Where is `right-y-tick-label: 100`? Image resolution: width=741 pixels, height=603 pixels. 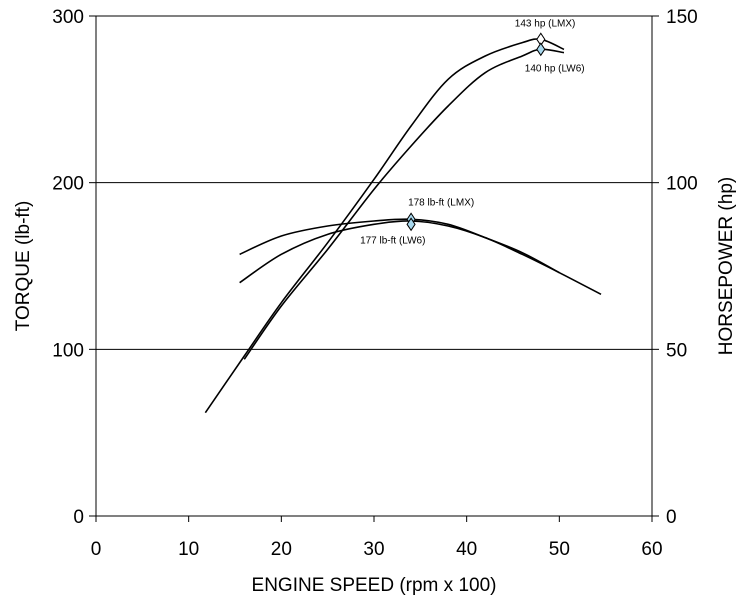
right-y-tick-label: 100 is located at coordinates (682, 184).